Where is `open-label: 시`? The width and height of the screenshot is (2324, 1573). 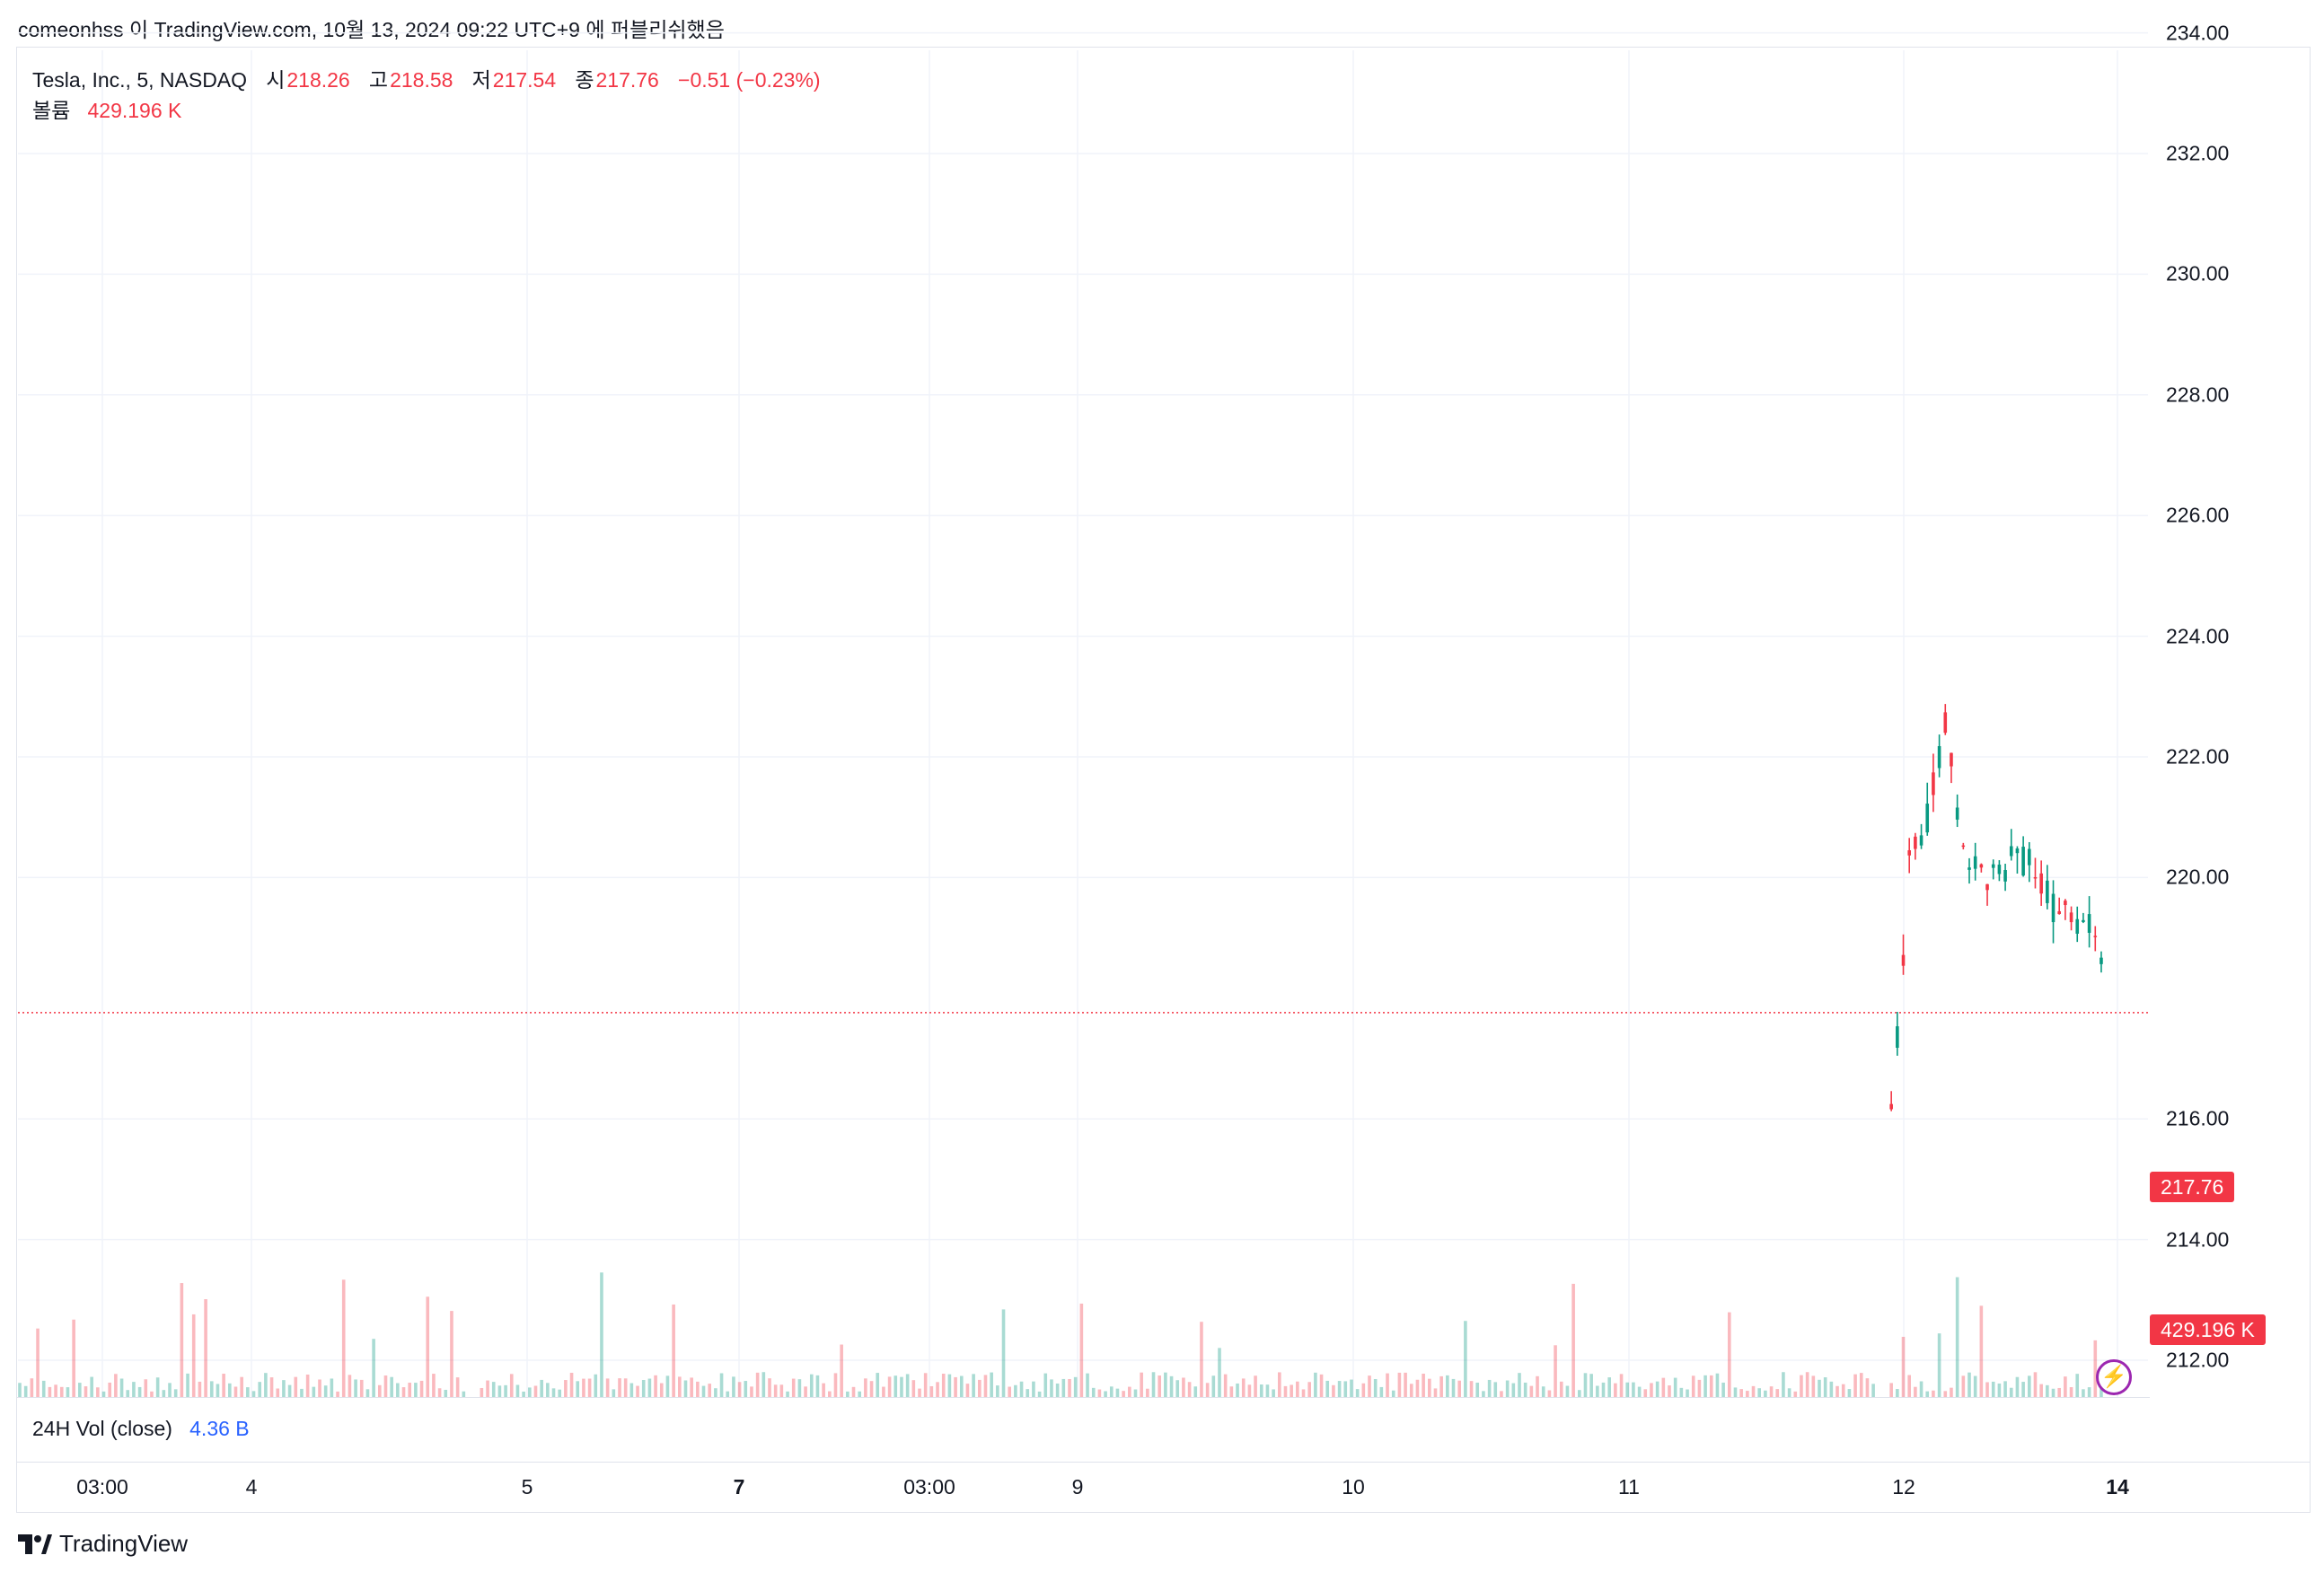 open-label: 시 is located at coordinates (276, 80).